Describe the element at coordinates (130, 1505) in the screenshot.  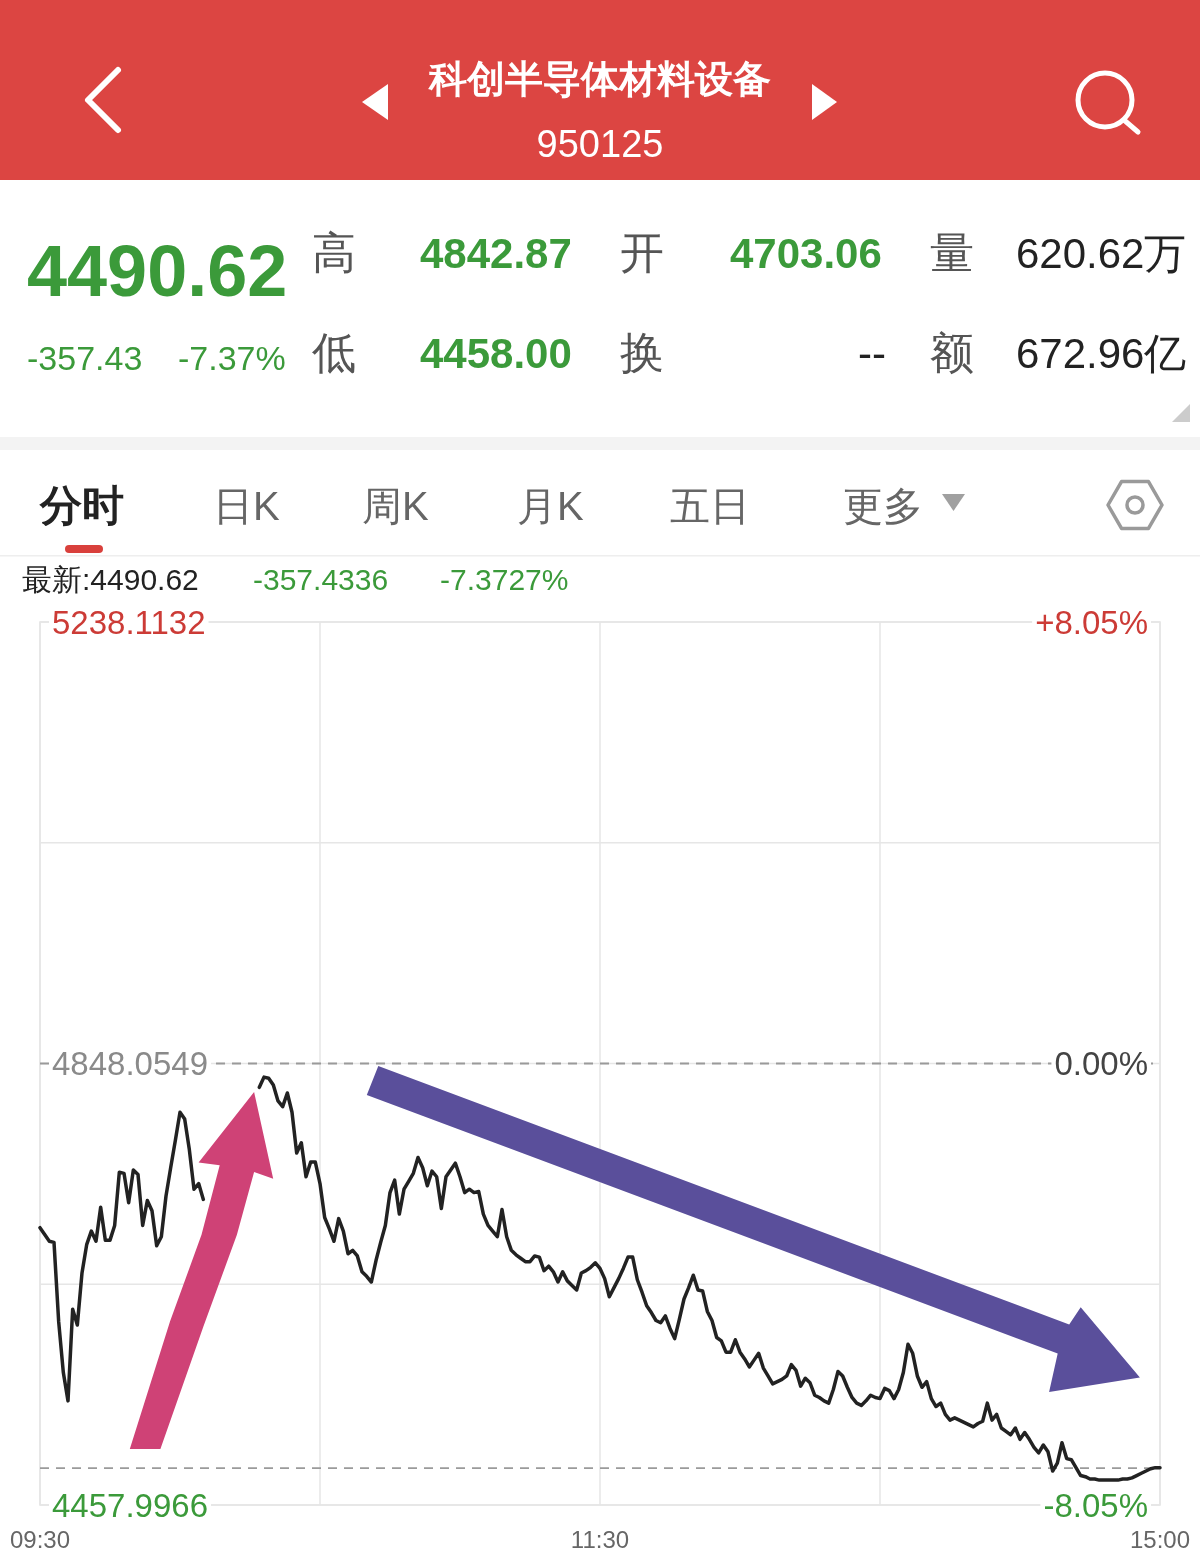
I see `y-tick-label: 4457.9966` at that location.